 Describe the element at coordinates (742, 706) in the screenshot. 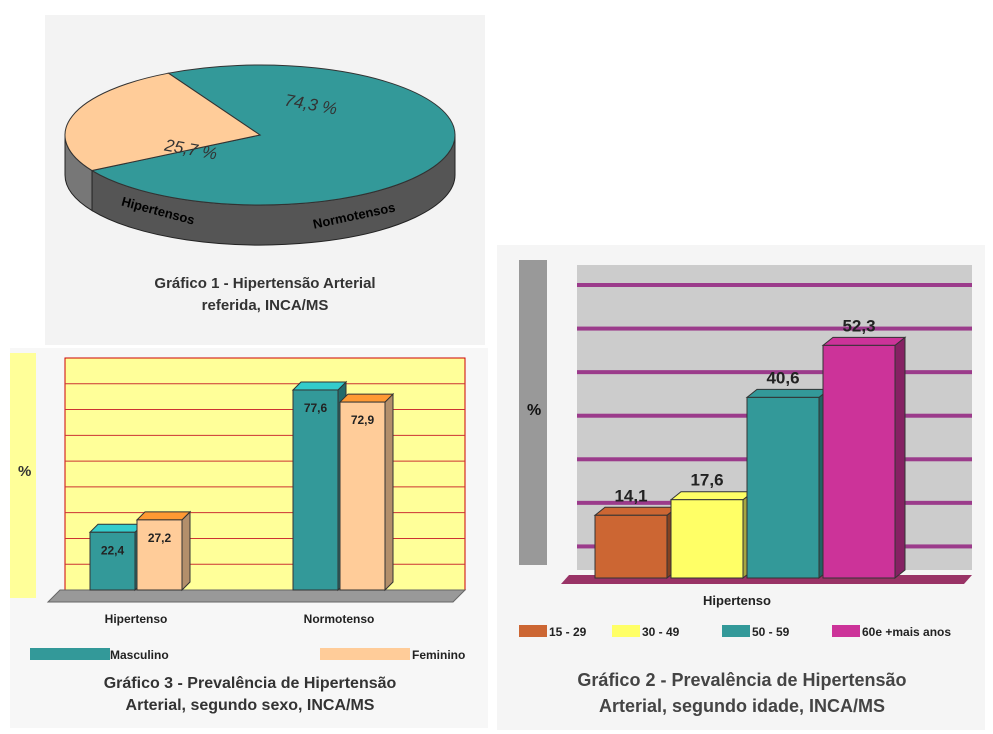

I see `chart-2-title-line-2: Arterial, segundo idade, INCA/MS` at that location.